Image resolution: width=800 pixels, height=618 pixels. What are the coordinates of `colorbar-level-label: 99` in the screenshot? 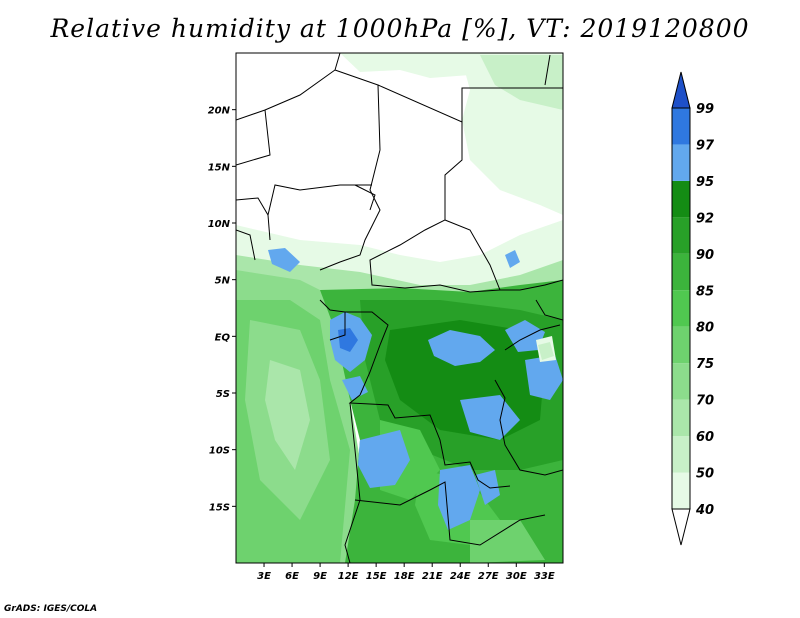 It's located at (705, 109).